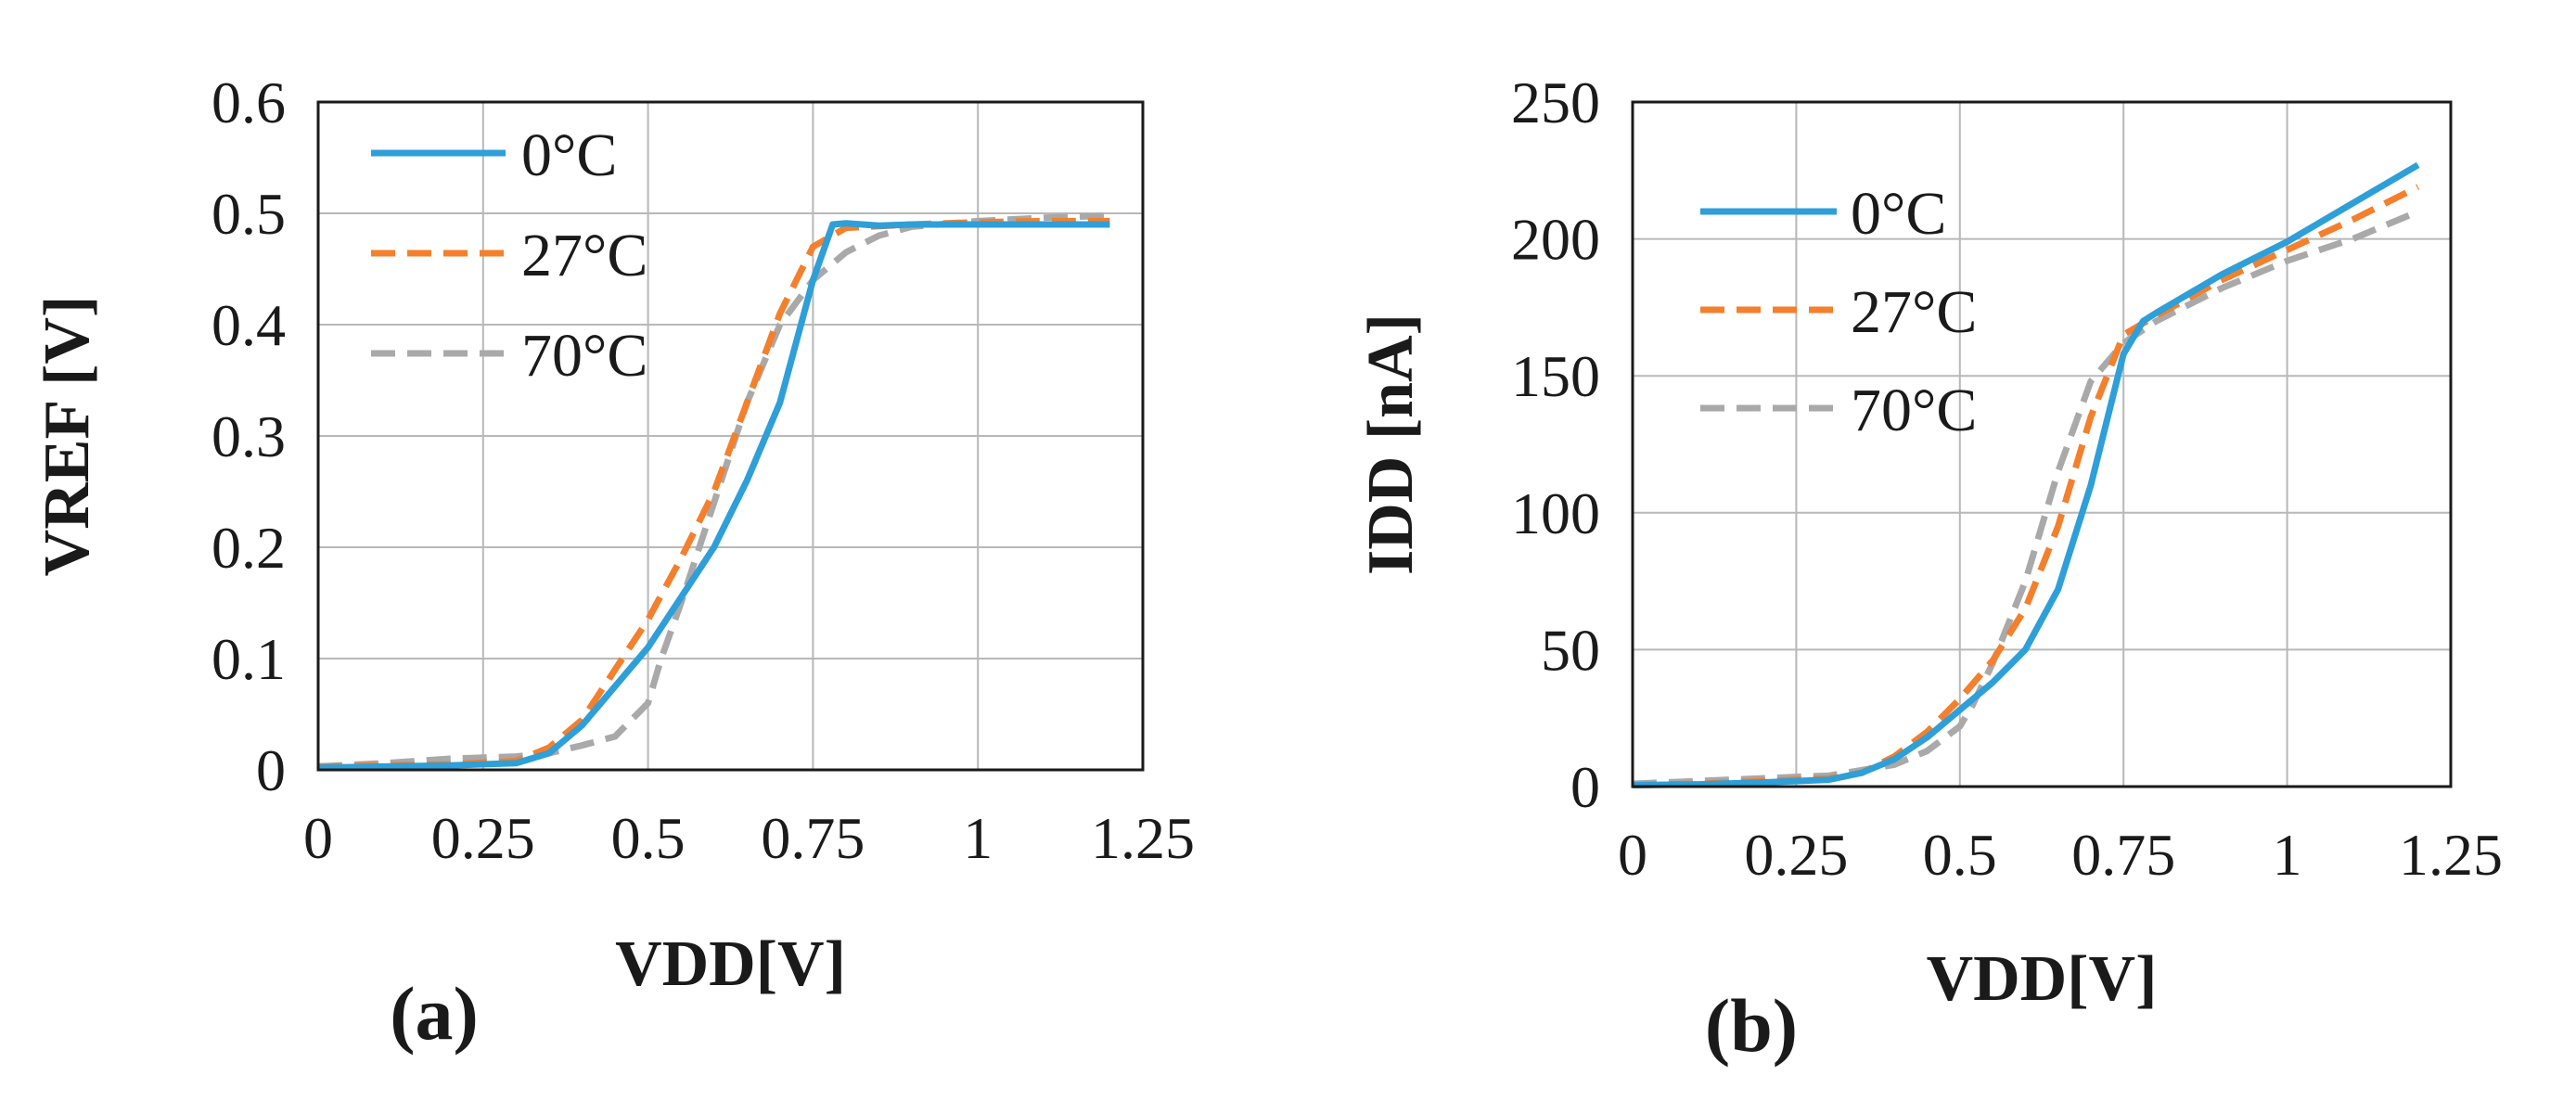 The image size is (2576, 1114). What do you see at coordinates (2287, 855) in the screenshot?
I see `panel-b-x-tick-label: 1` at bounding box center [2287, 855].